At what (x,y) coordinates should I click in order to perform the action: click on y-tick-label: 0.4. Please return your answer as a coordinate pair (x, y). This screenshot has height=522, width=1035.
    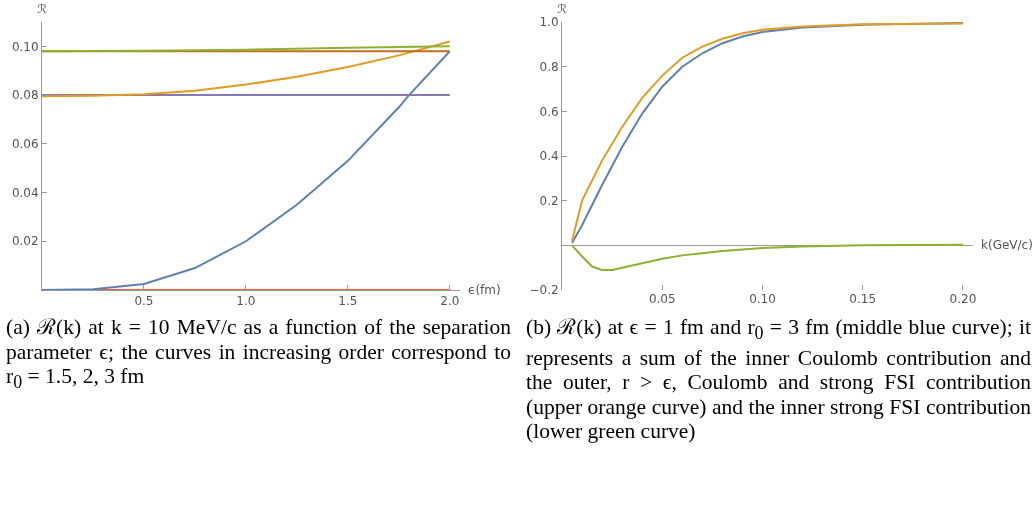
    Looking at the image, I should click on (549, 156).